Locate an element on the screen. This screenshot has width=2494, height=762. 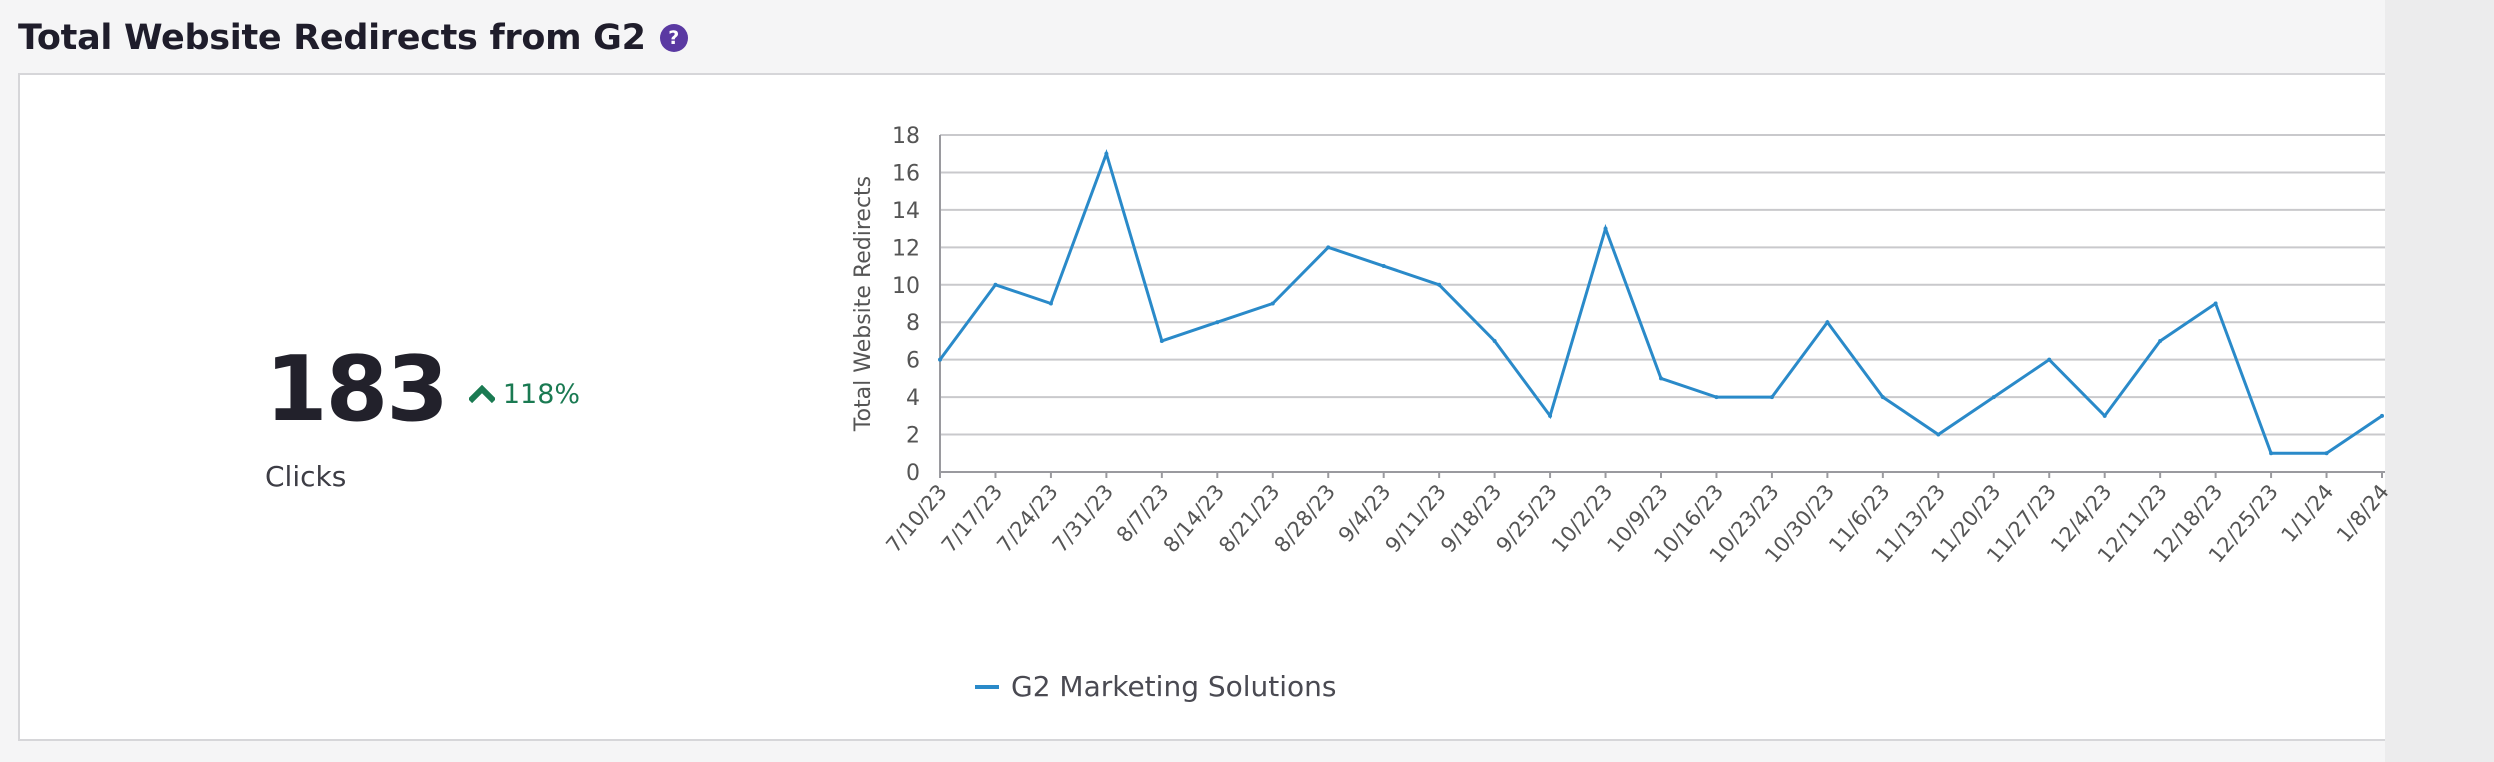
x-tick-label: 8/28/23 is located at coordinates (1305, 518).